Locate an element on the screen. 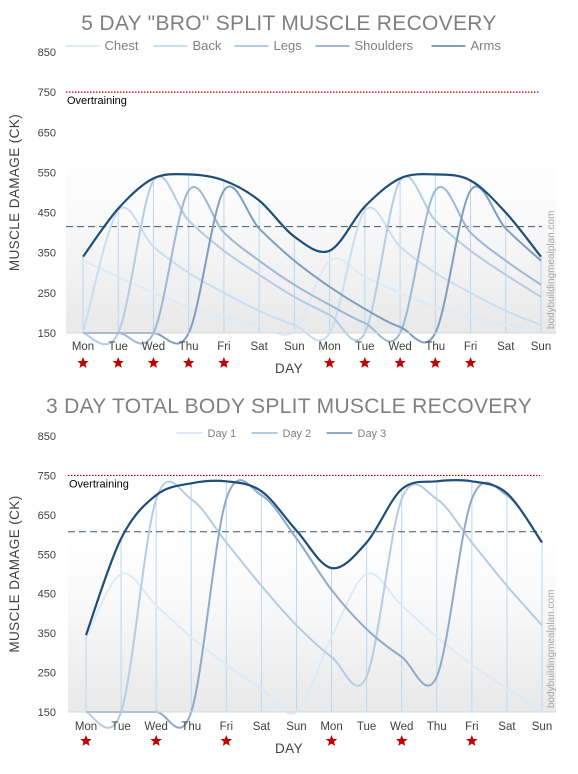 This screenshot has width=578, height=774. legend-item: Day 2 is located at coordinates (281, 434).